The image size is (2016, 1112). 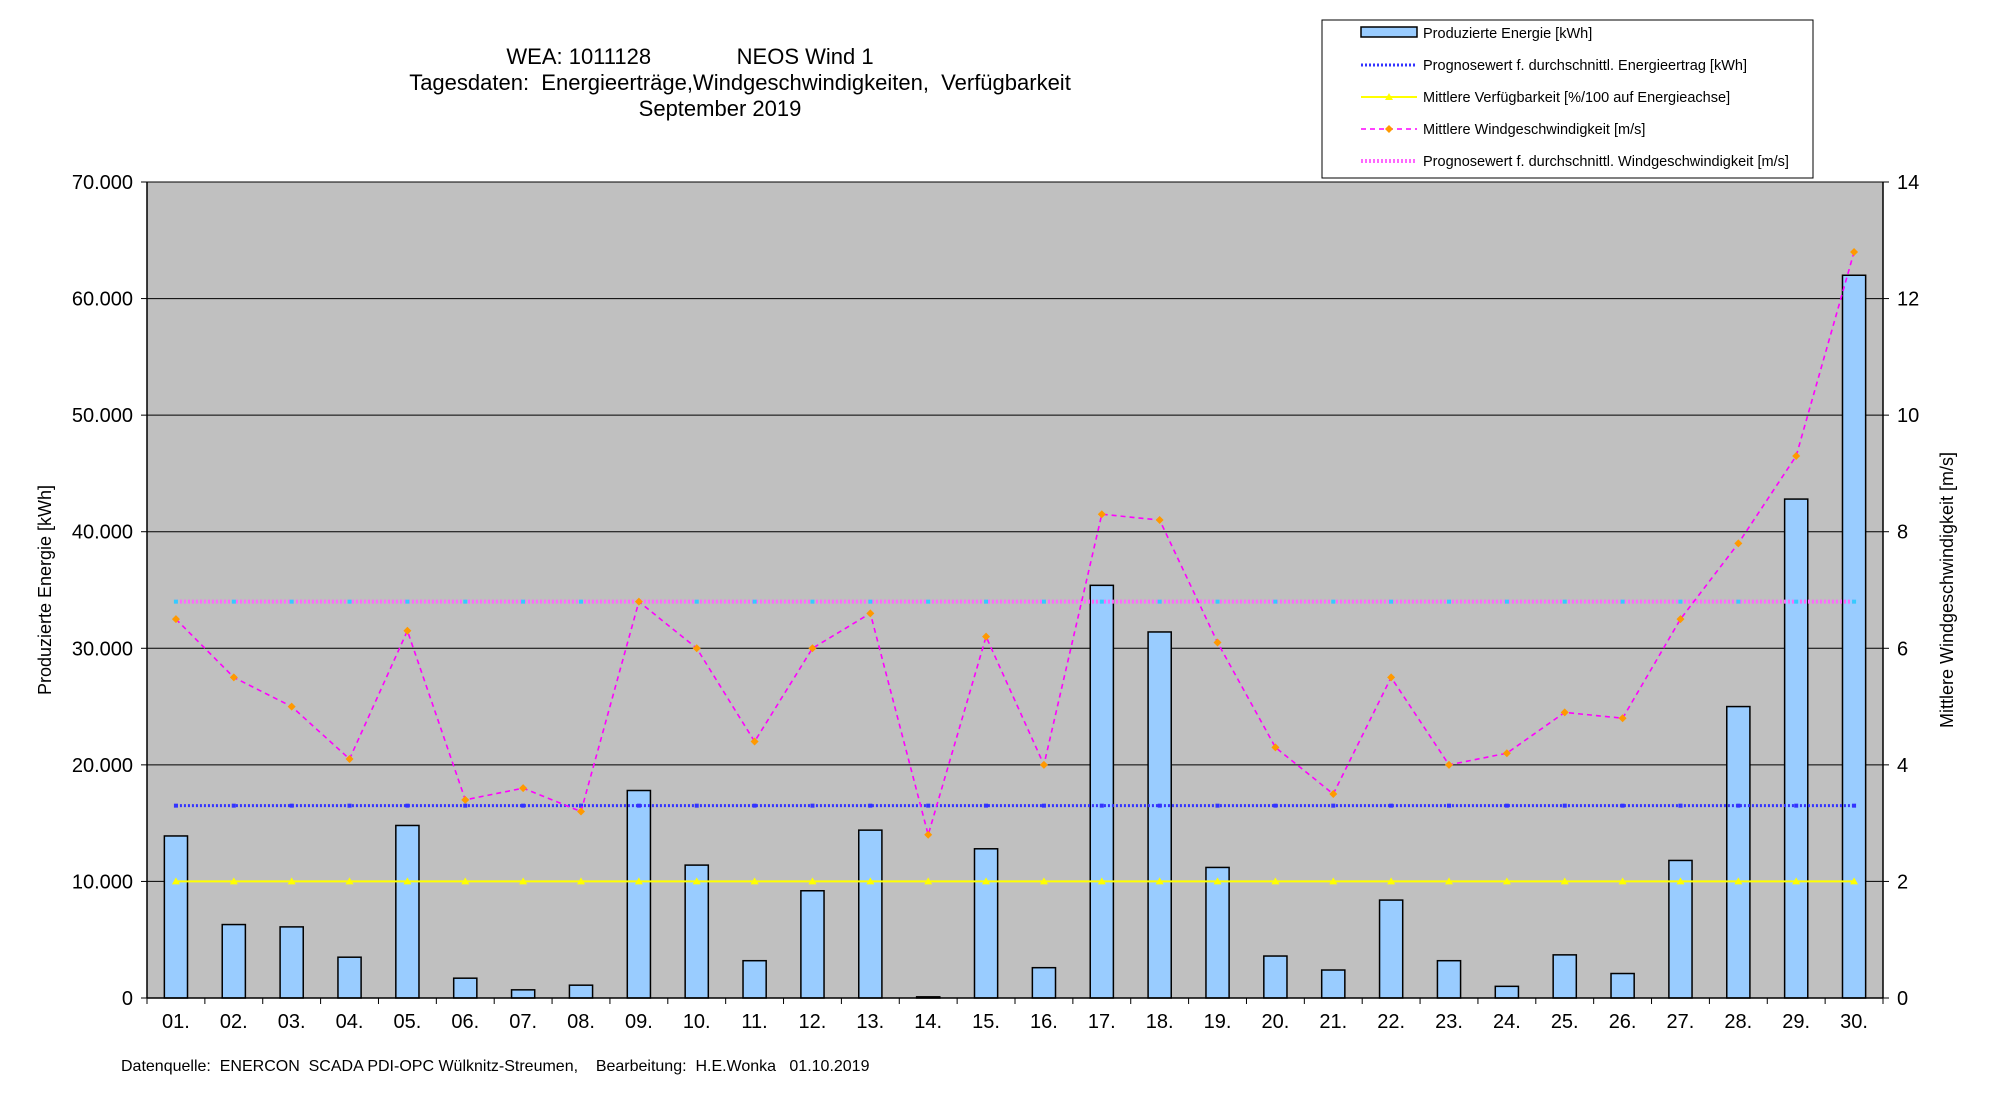 What do you see at coordinates (1738, 1022) in the screenshot?
I see `x-tick-label: 28.` at bounding box center [1738, 1022].